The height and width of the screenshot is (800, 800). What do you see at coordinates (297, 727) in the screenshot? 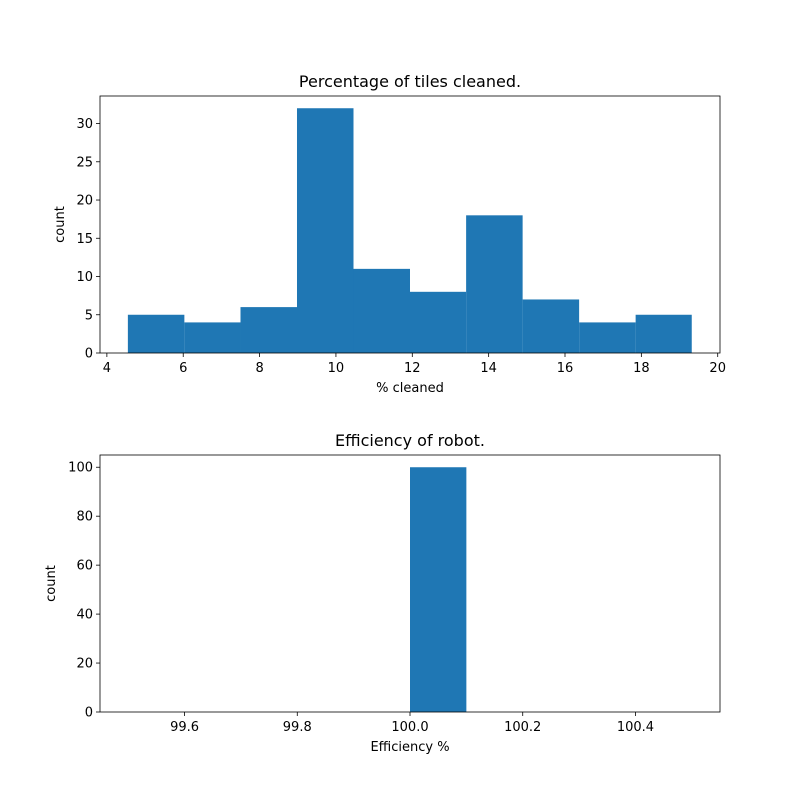
I see `x-tick-label: 99.8` at bounding box center [297, 727].